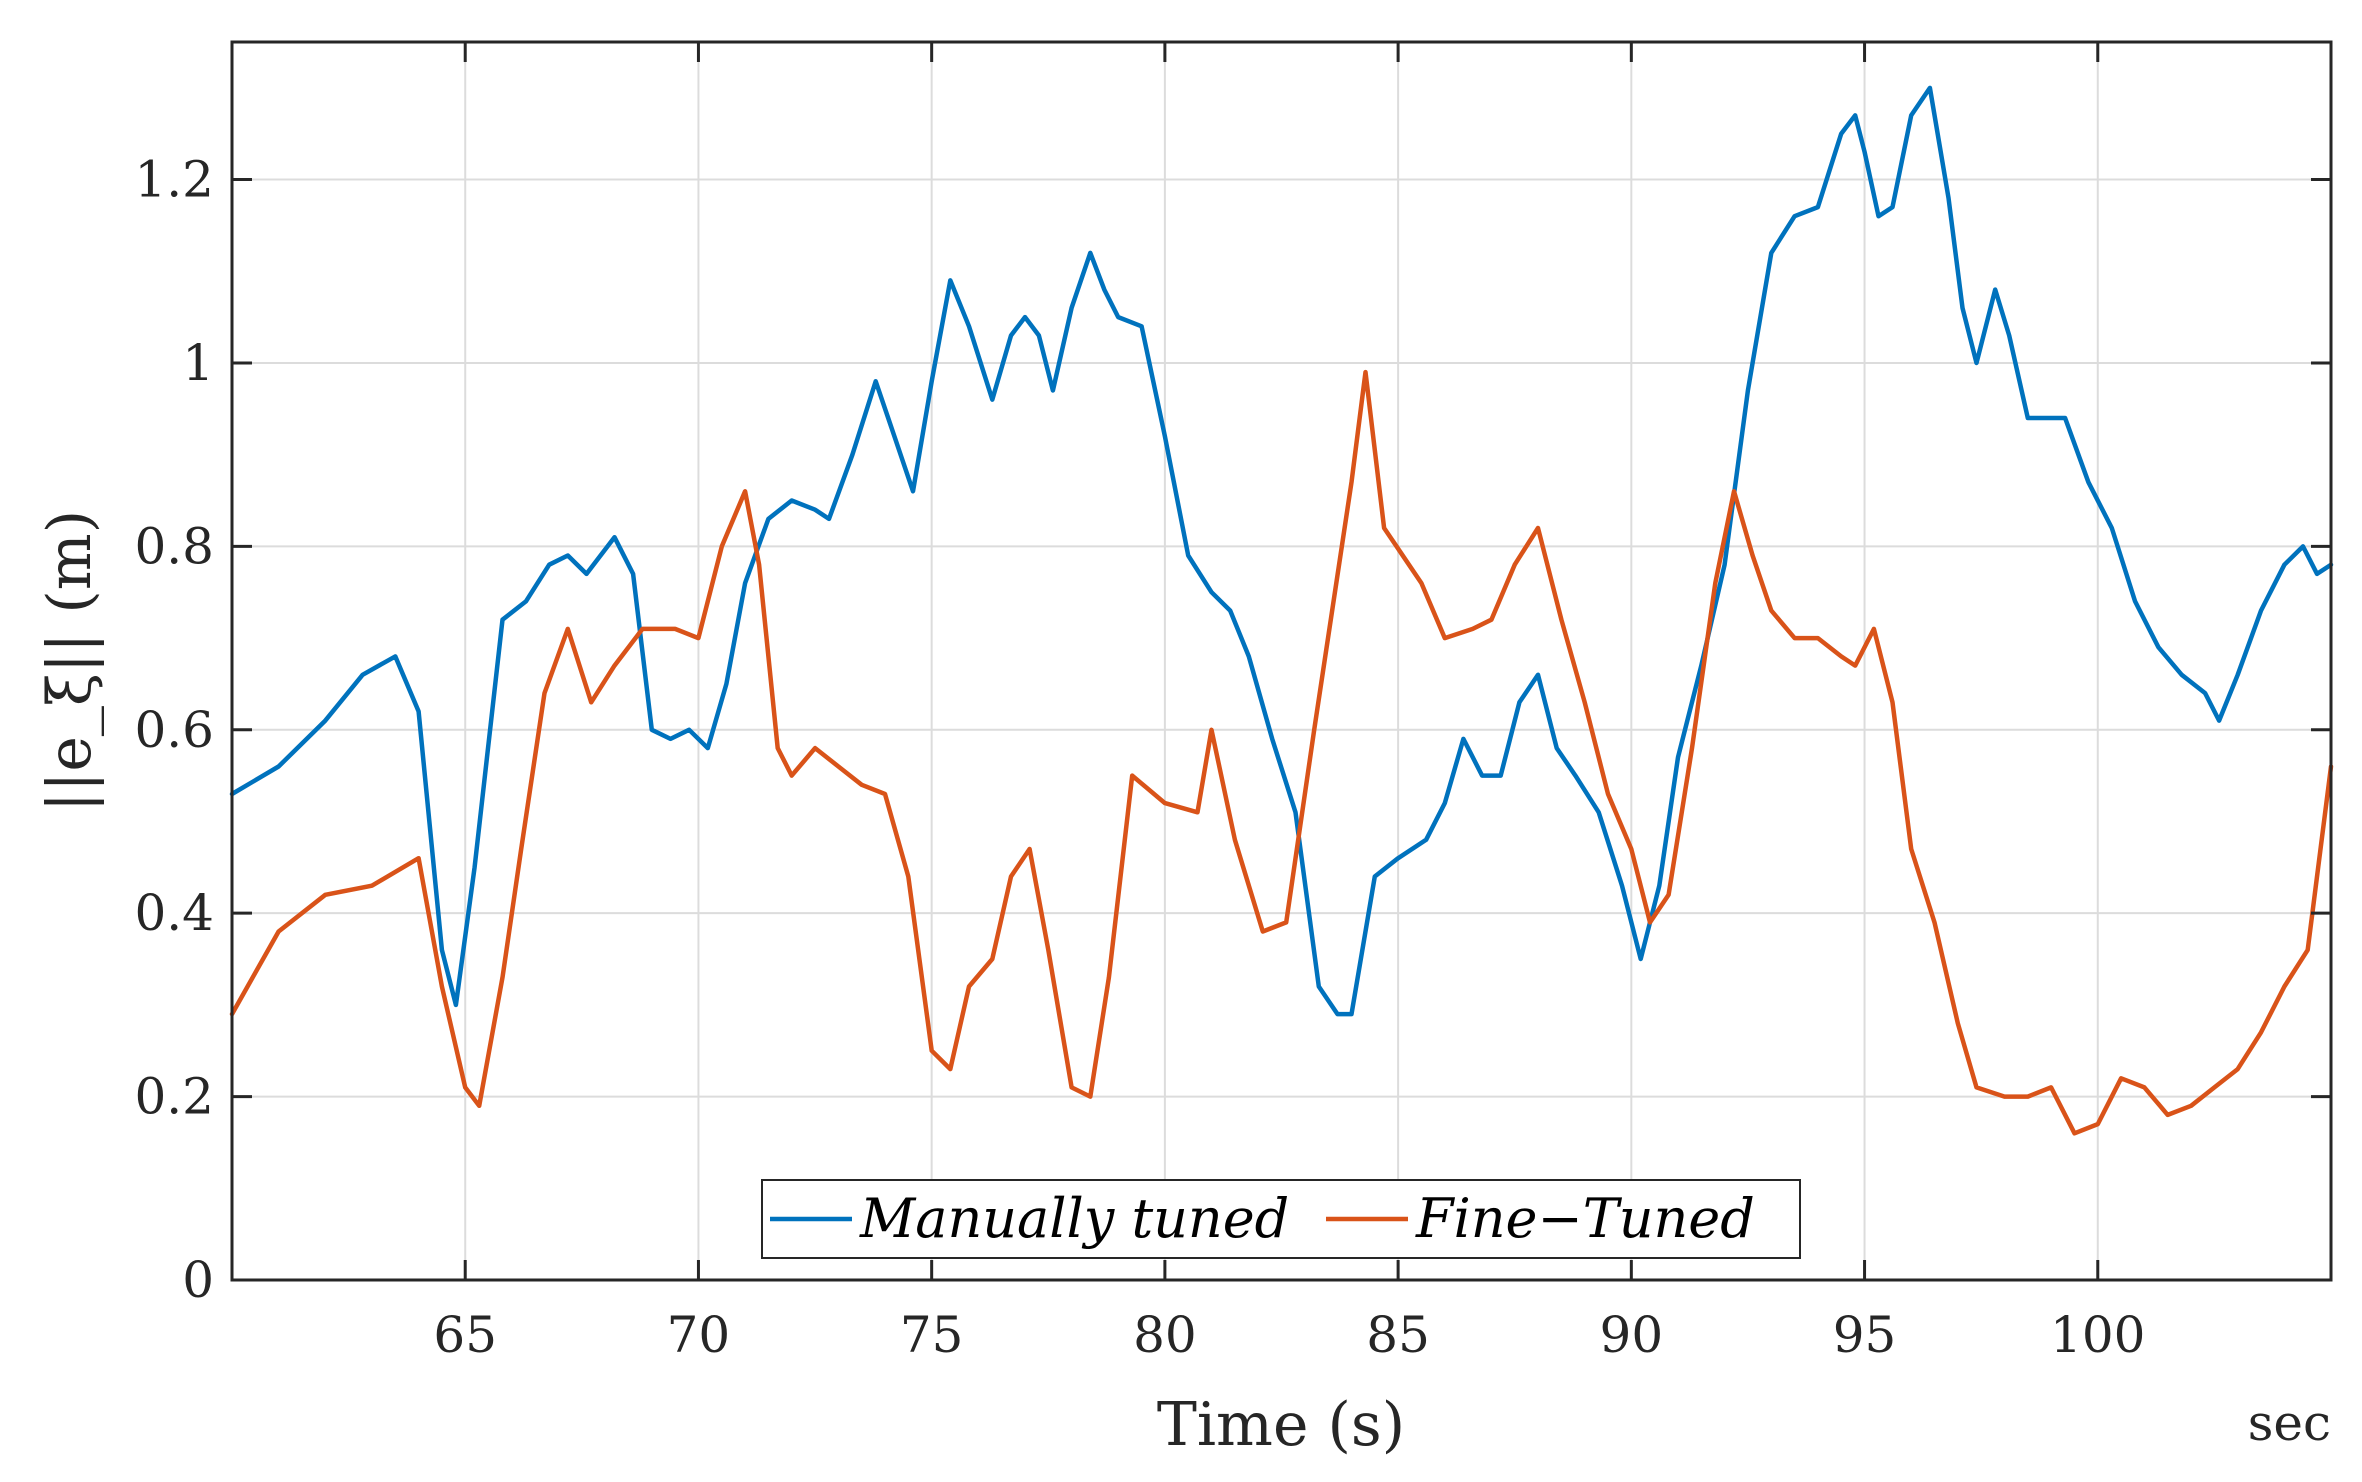 This screenshot has height=1482, width=2362. I want to click on legend-label-fine-tuned: Fine−Tuned, so click(1585, 1218).